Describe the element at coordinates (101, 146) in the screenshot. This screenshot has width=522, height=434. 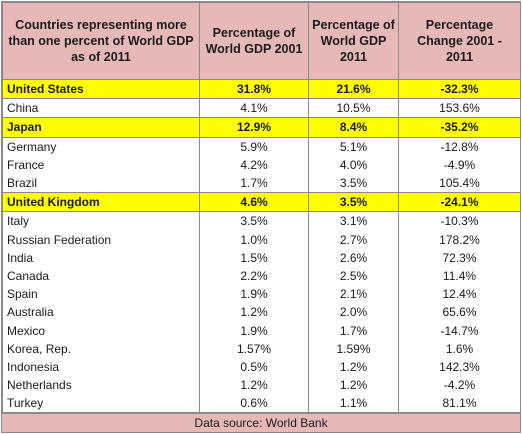
I see `country-cell: Germany` at that location.